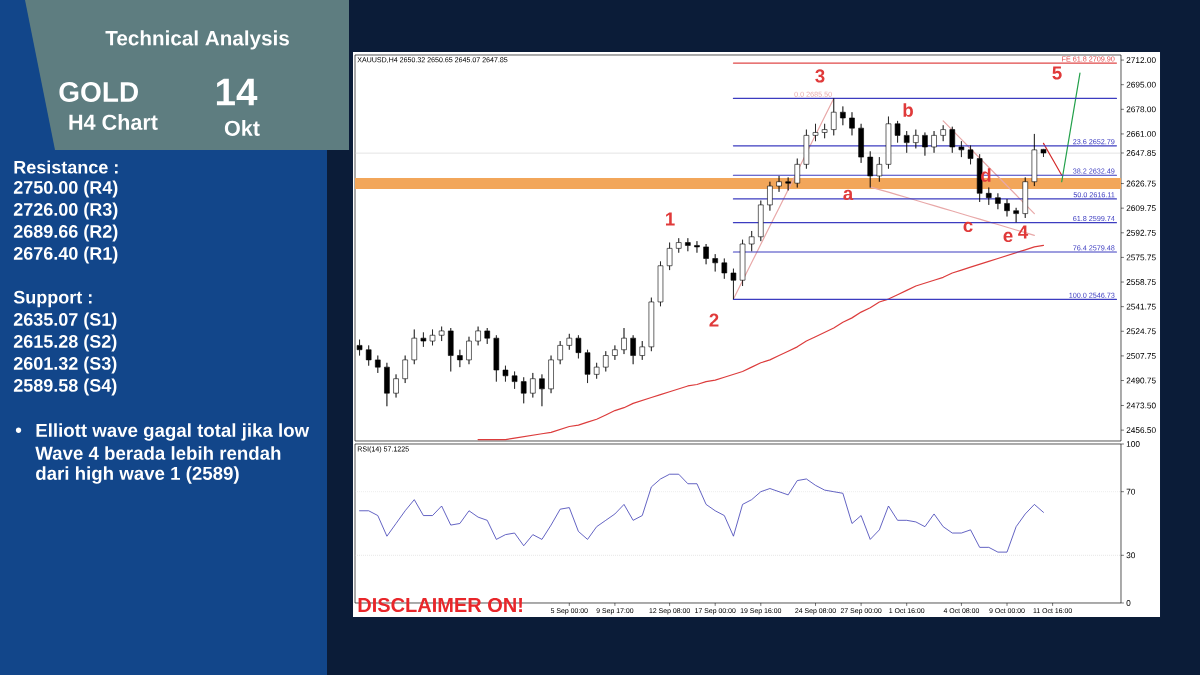 Image resolution: width=1200 pixels, height=675 pixels. I want to click on y-tick-label: 2695.00, so click(1141, 84).